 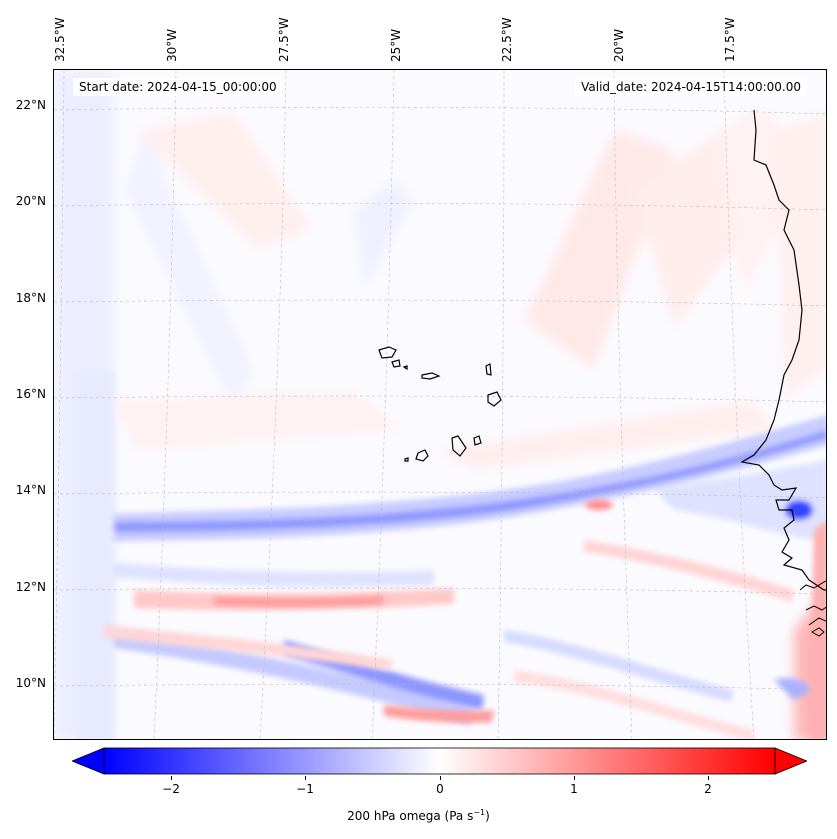 I want to click on colorbar-max-extend, so click(x=790, y=761).